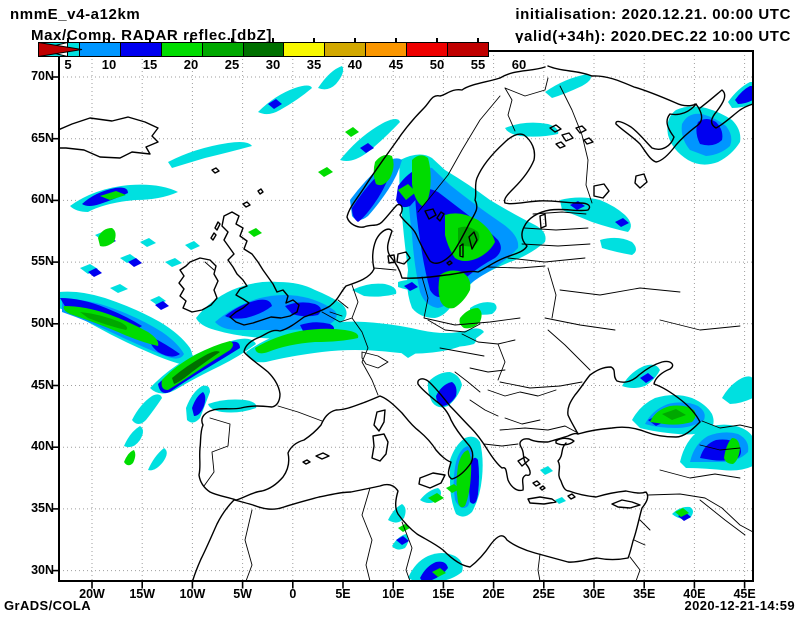 Image resolution: width=800 pixels, height=618 pixels. I want to click on legend-tick-20: 20, so click(191, 64).